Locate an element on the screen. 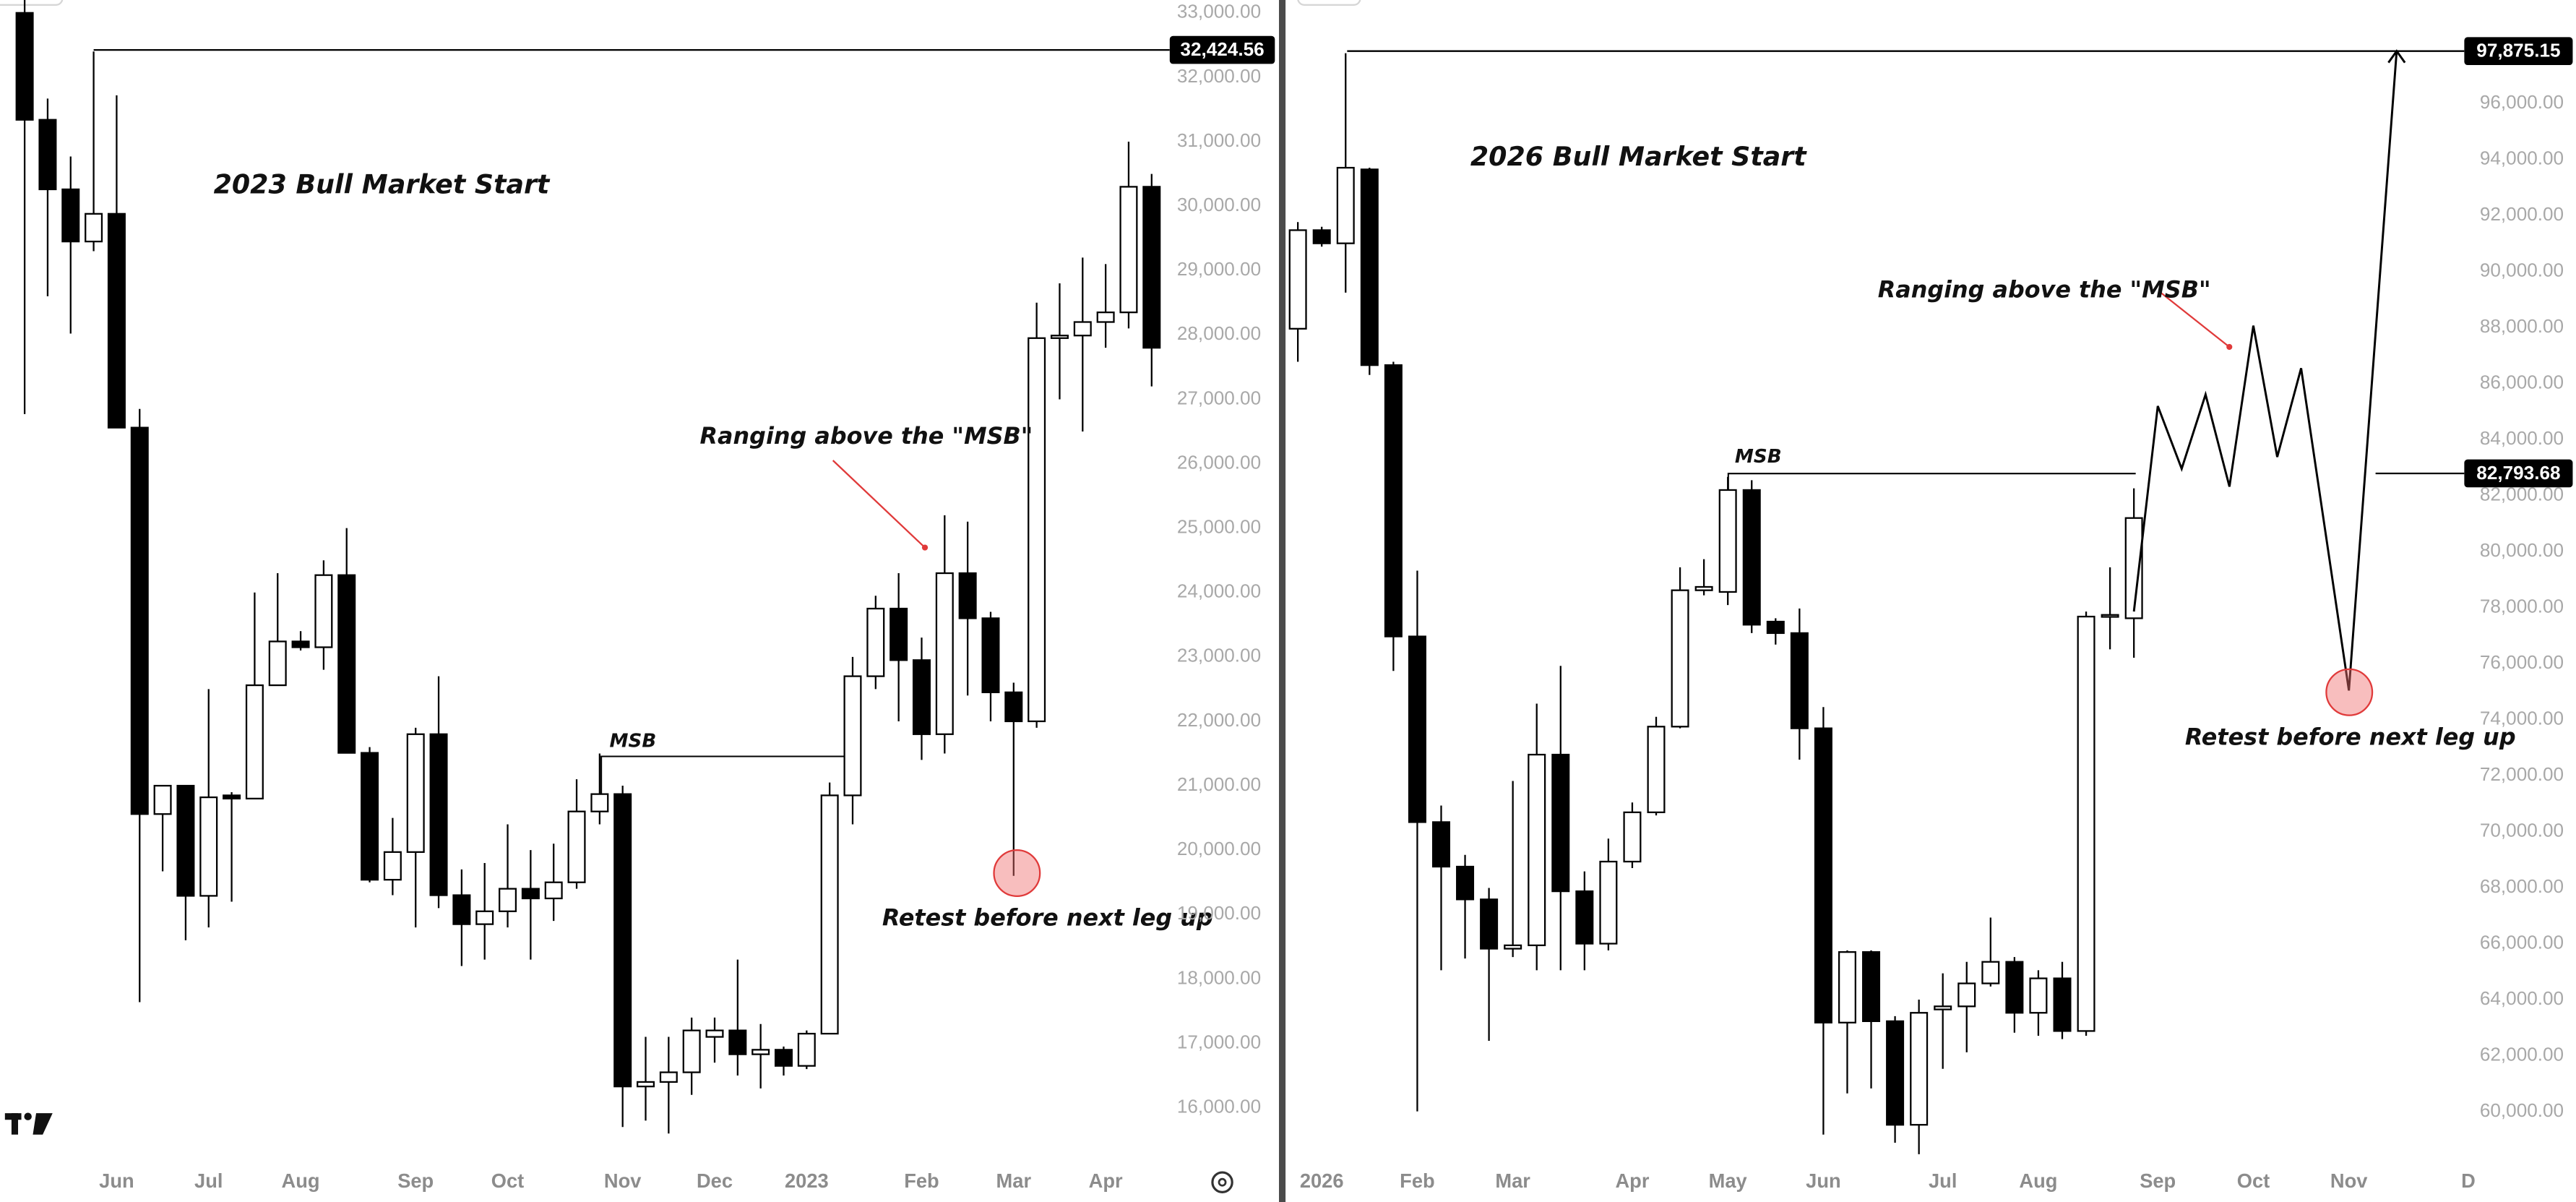 Image resolution: width=2576 pixels, height=1202 pixels. y-tick-label: 78,000.00 is located at coordinates (2522, 606).